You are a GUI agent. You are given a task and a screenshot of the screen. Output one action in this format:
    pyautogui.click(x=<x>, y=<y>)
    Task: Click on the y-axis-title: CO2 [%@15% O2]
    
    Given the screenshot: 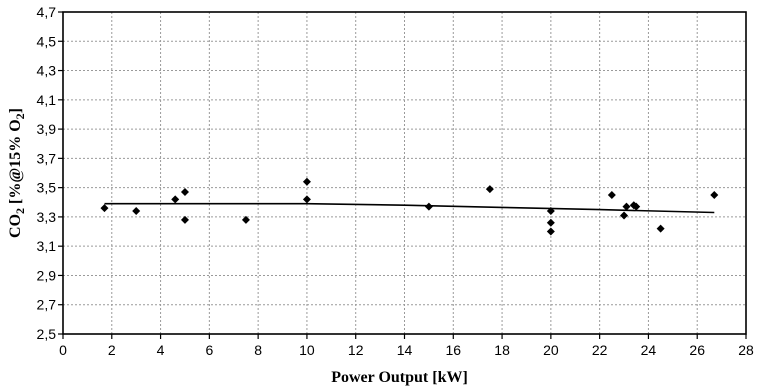 What is the action you would take?
    pyautogui.click(x=17, y=173)
    